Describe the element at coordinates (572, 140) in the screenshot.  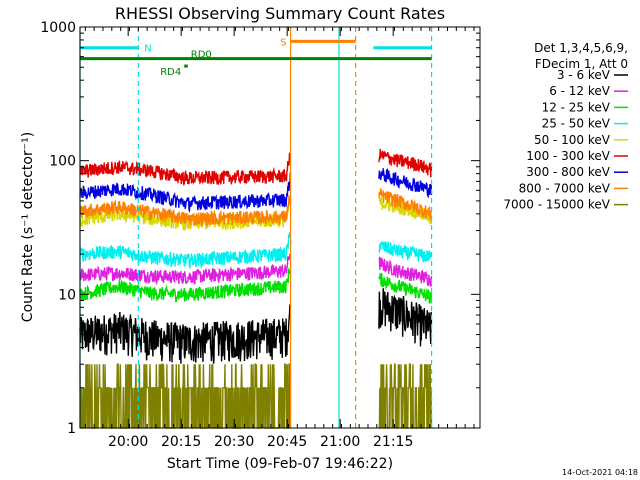
I see `legend-label: 50 - 100 keV` at that location.